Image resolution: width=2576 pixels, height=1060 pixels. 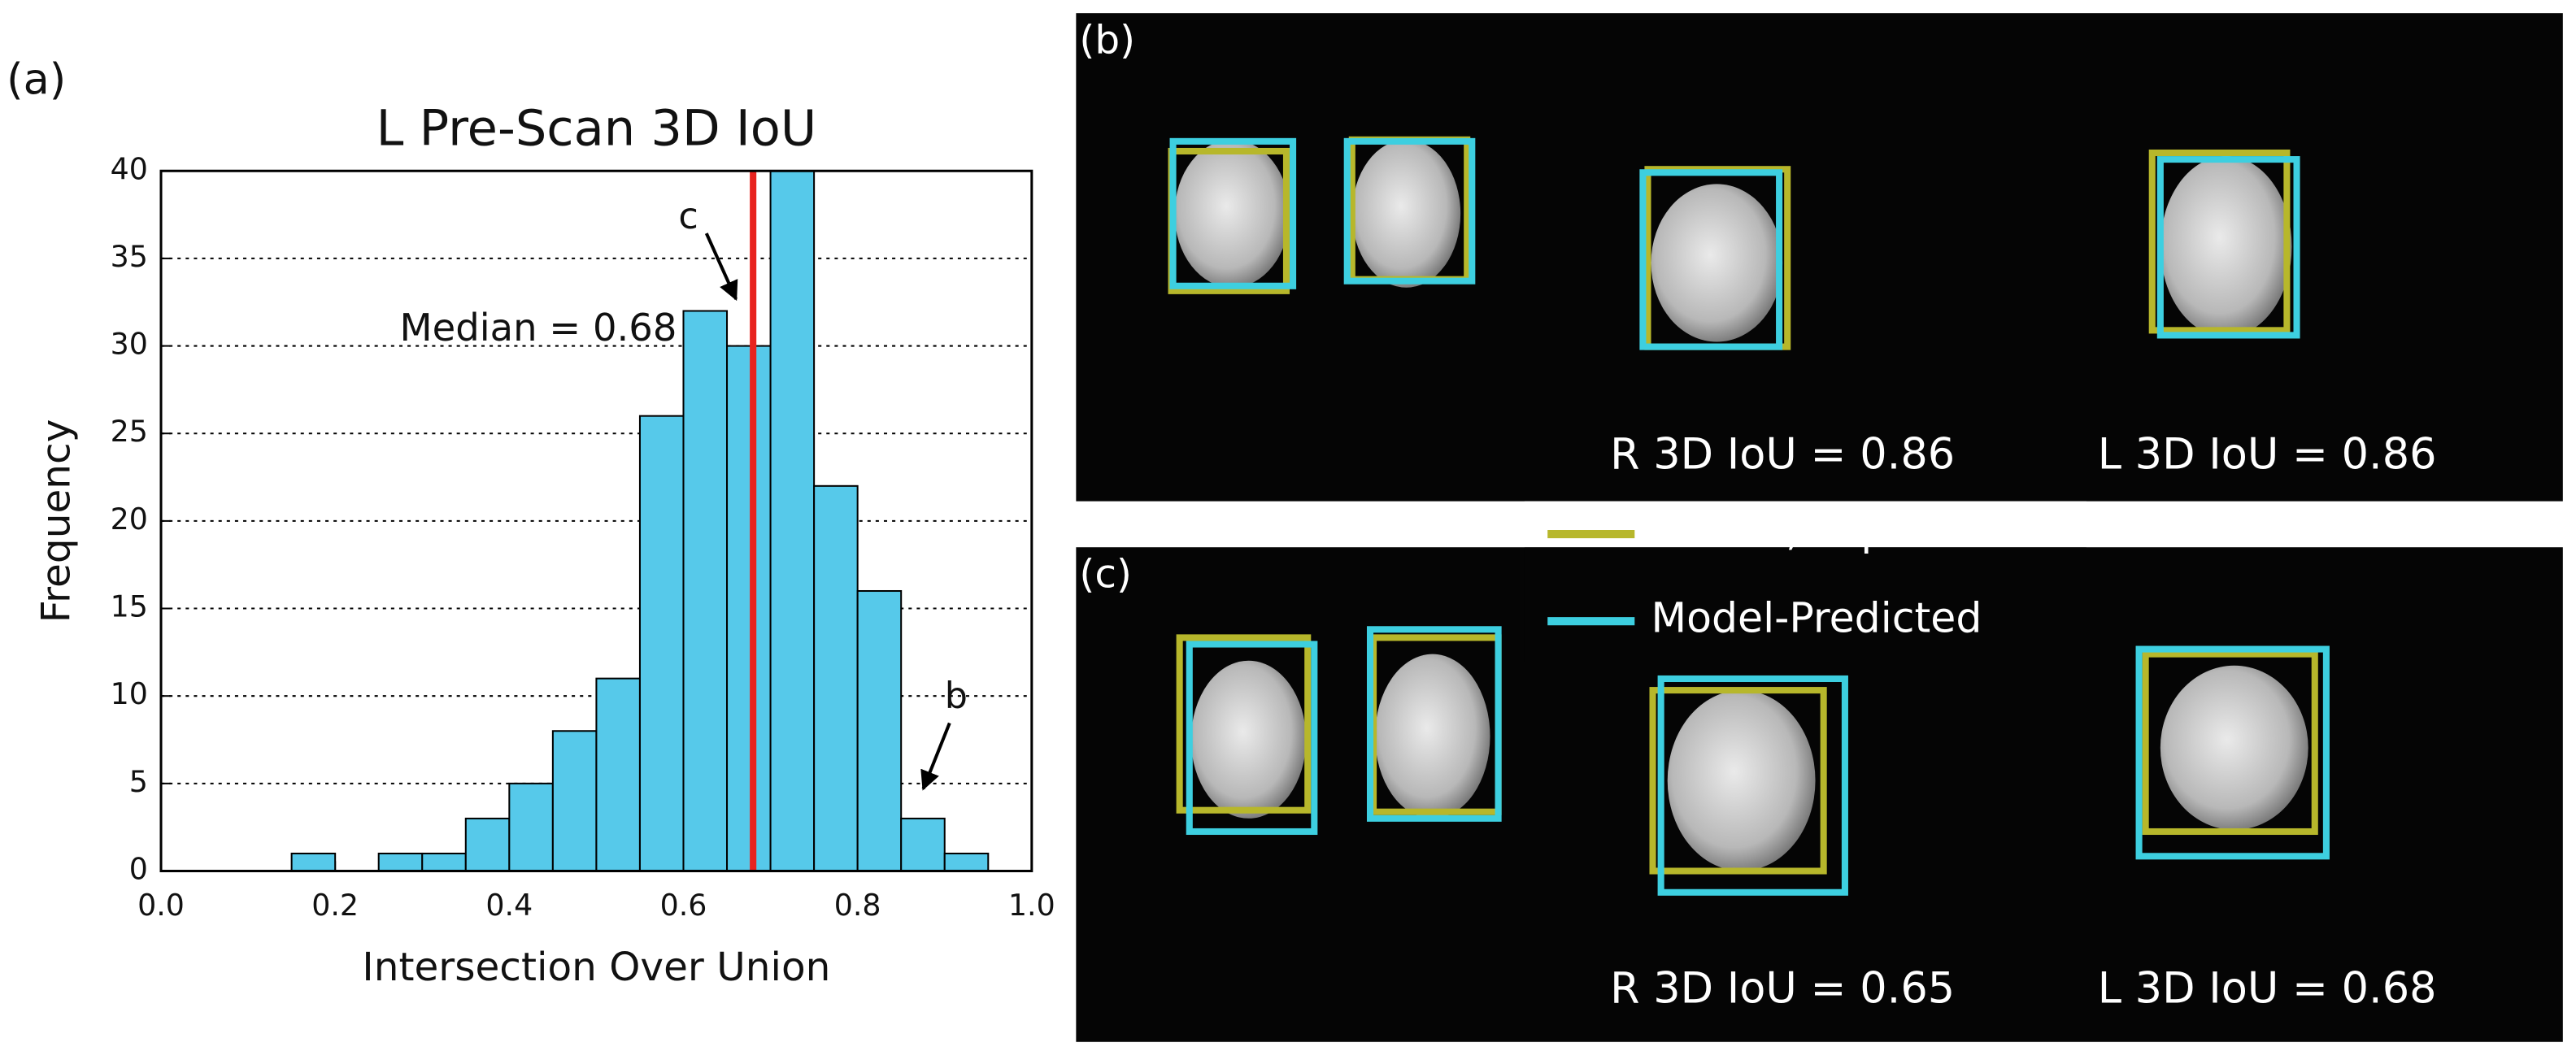 I want to click on panel-label: (c), so click(x=1105, y=574).